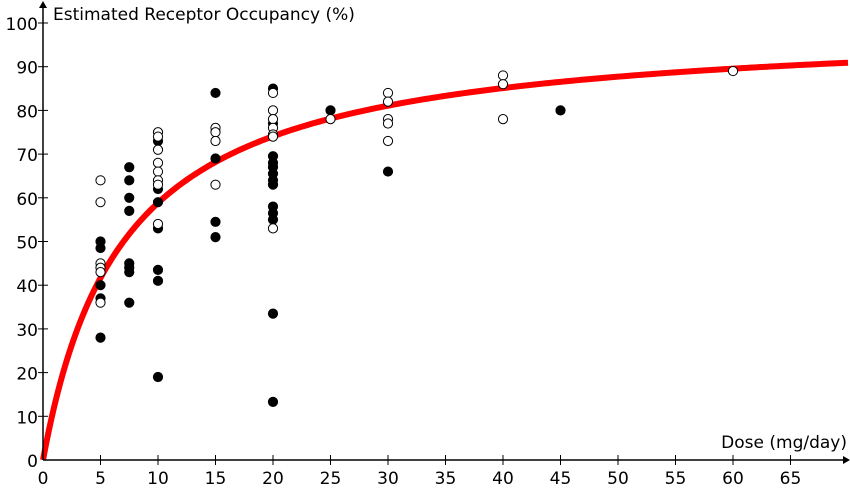  What do you see at coordinates (27, 418) in the screenshot?
I see `y-tick-label: 10` at bounding box center [27, 418].